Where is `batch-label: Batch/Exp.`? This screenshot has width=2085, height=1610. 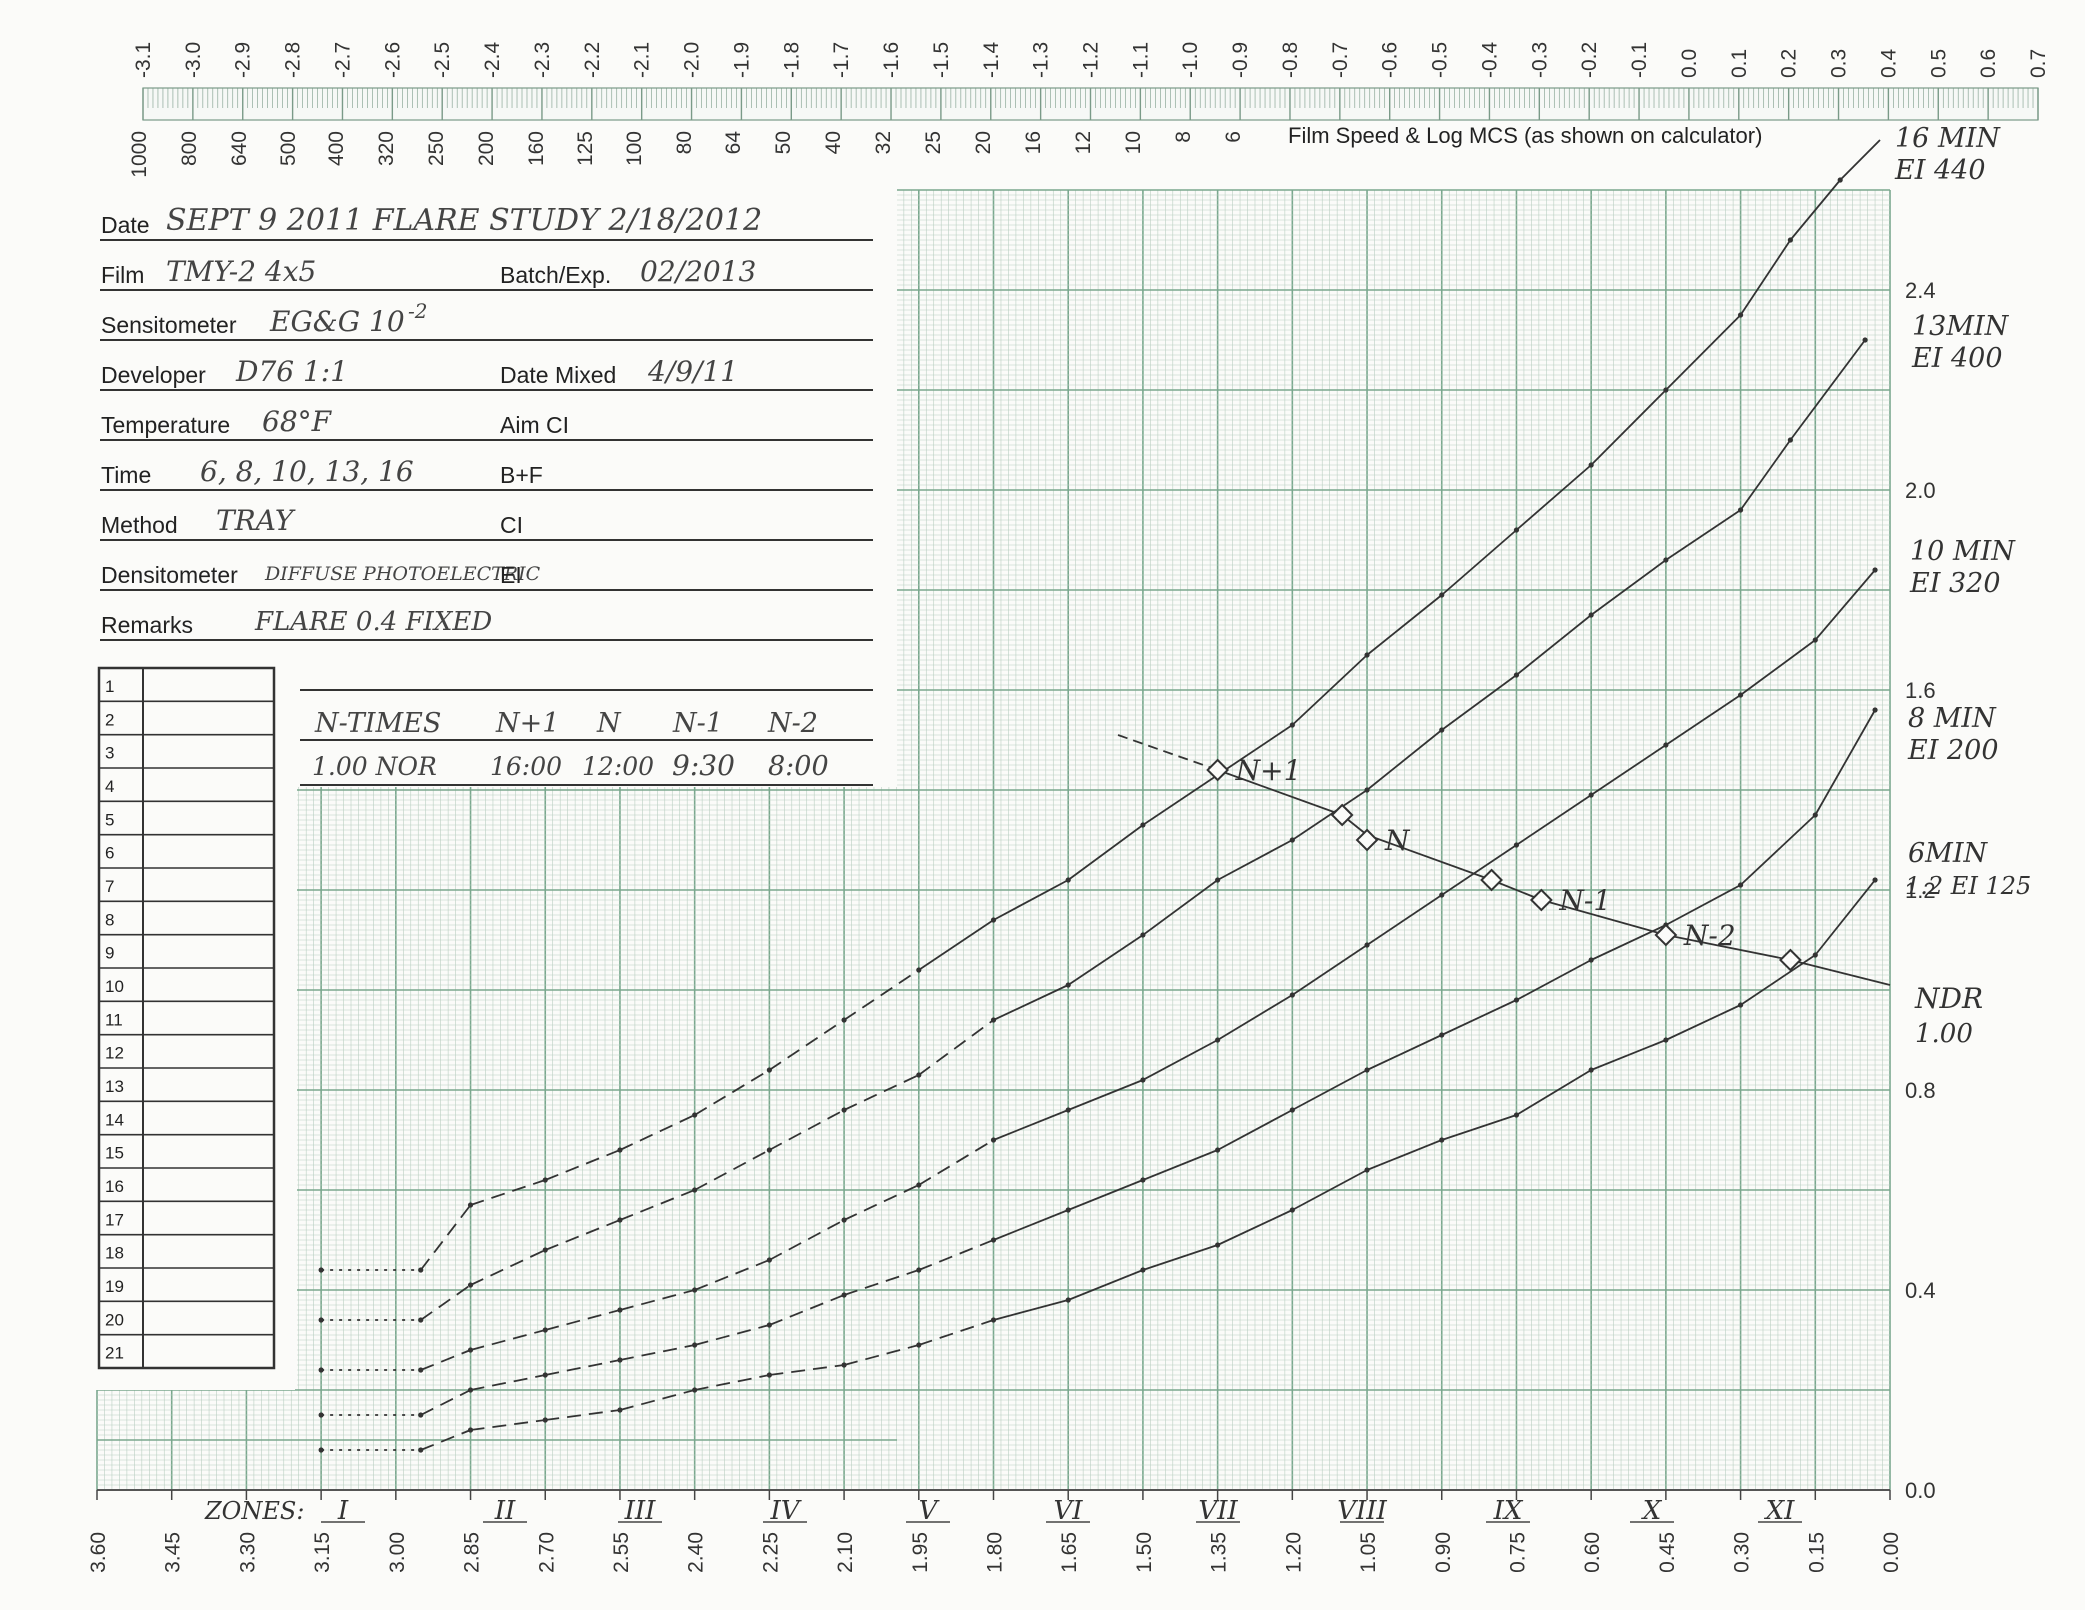 batch-label: Batch/Exp. is located at coordinates (555, 275).